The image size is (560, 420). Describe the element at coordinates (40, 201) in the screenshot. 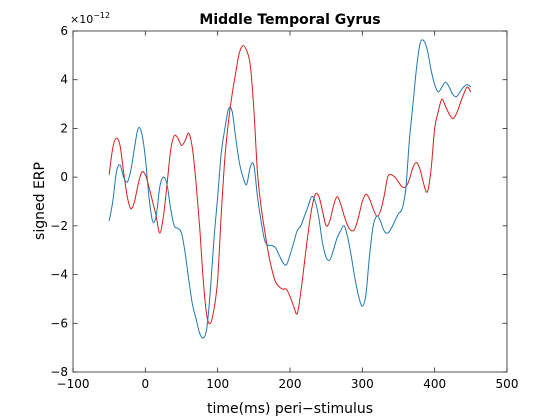

I see `y-axis-label: signed ERP` at that location.